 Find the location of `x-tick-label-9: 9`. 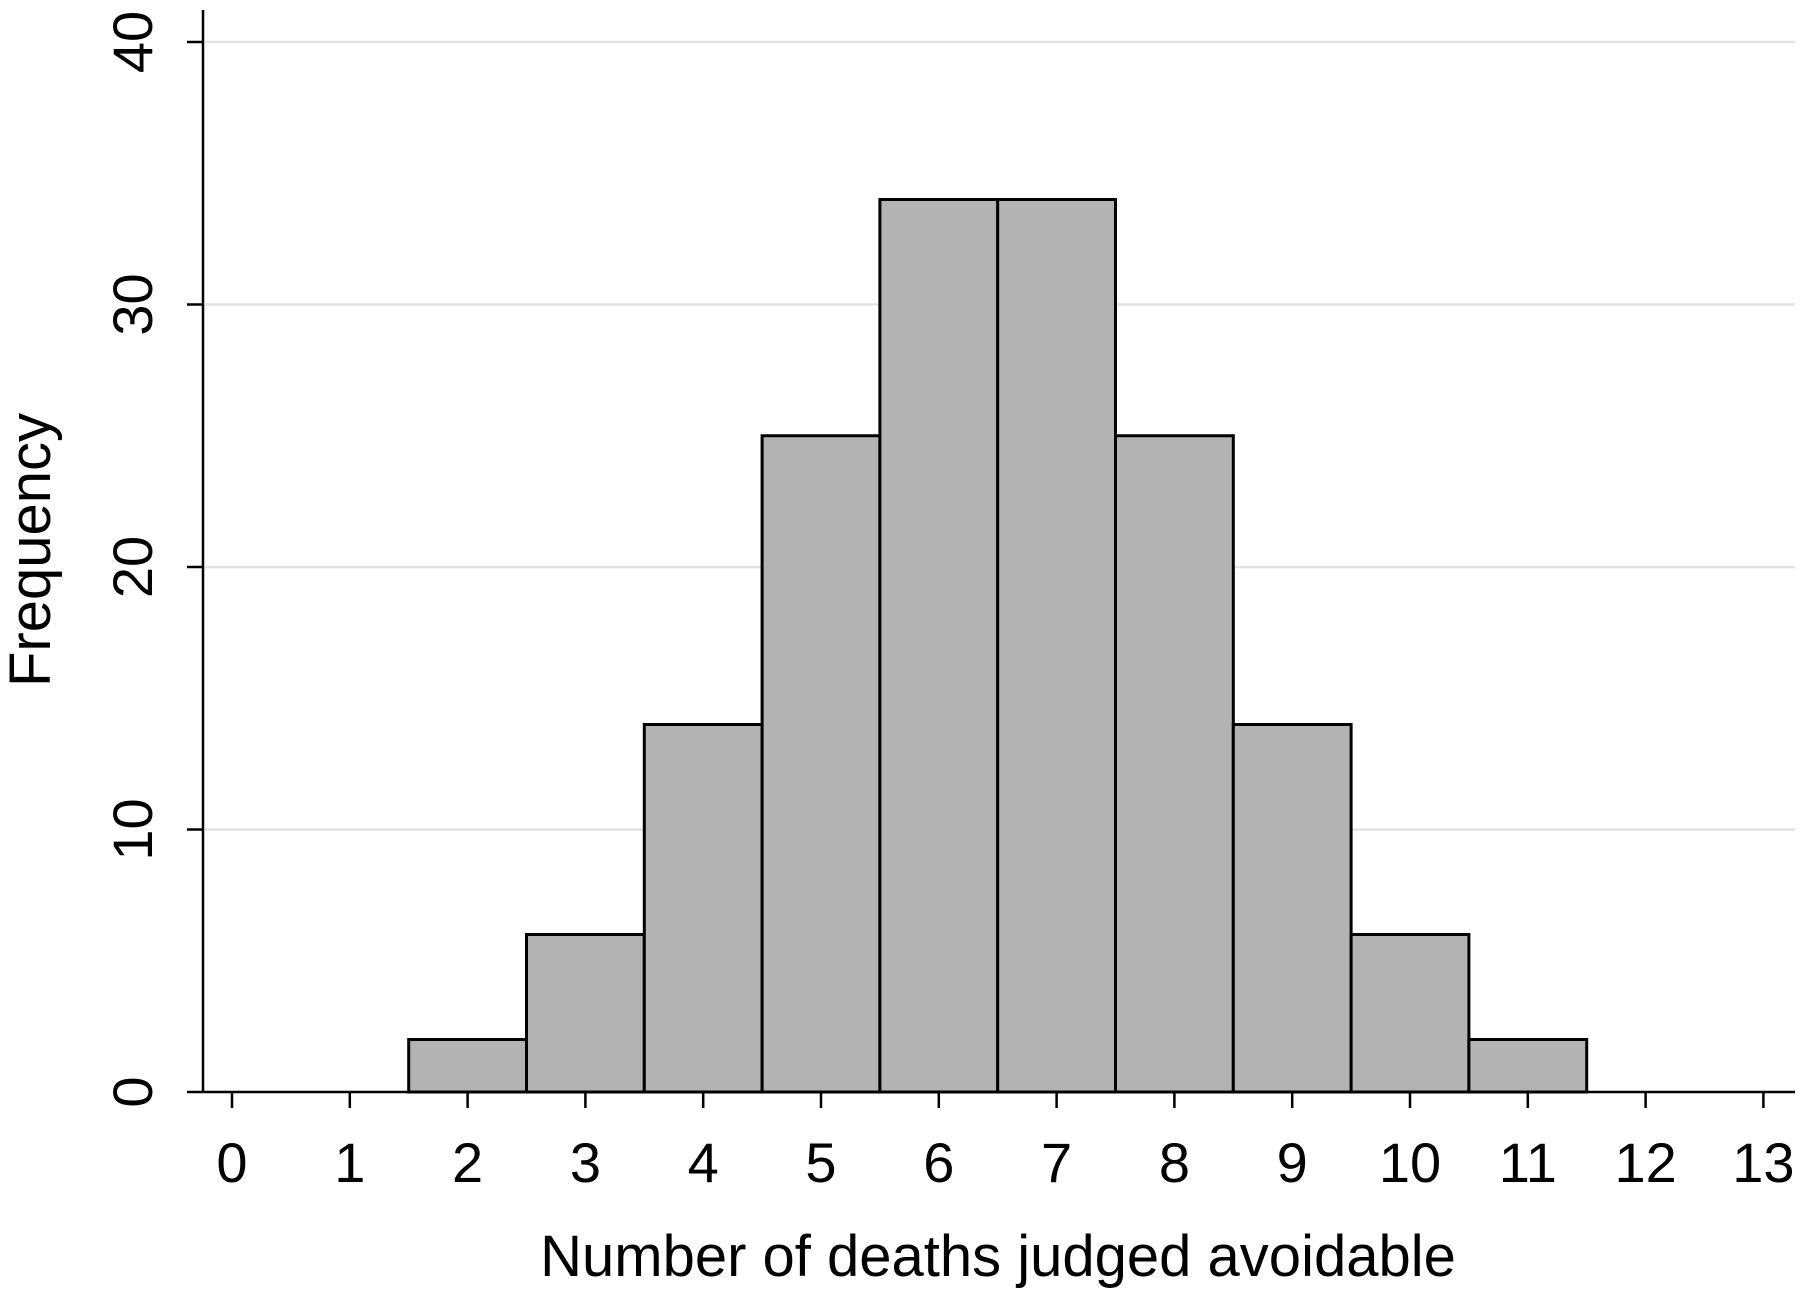

x-tick-label-9: 9 is located at coordinates (1292, 1162).